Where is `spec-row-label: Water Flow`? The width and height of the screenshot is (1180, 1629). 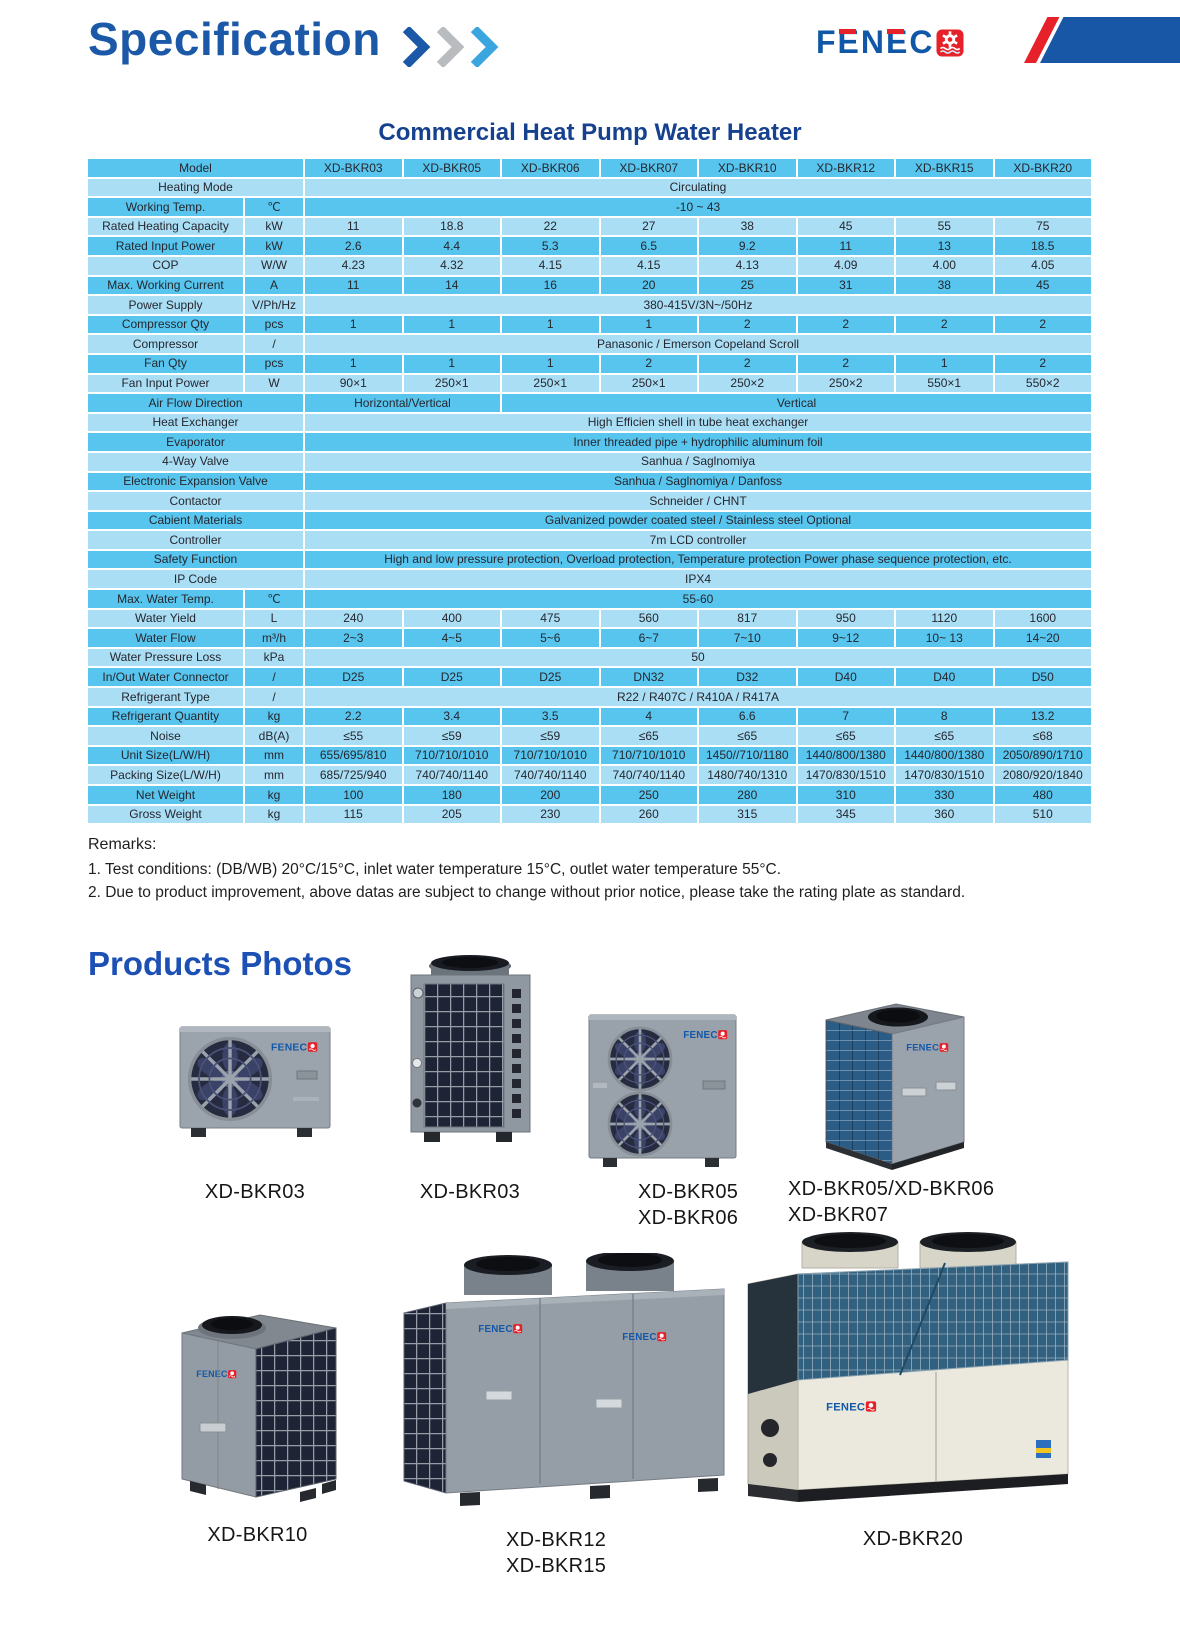
spec-row-label: Water Flow is located at coordinates (165, 638).